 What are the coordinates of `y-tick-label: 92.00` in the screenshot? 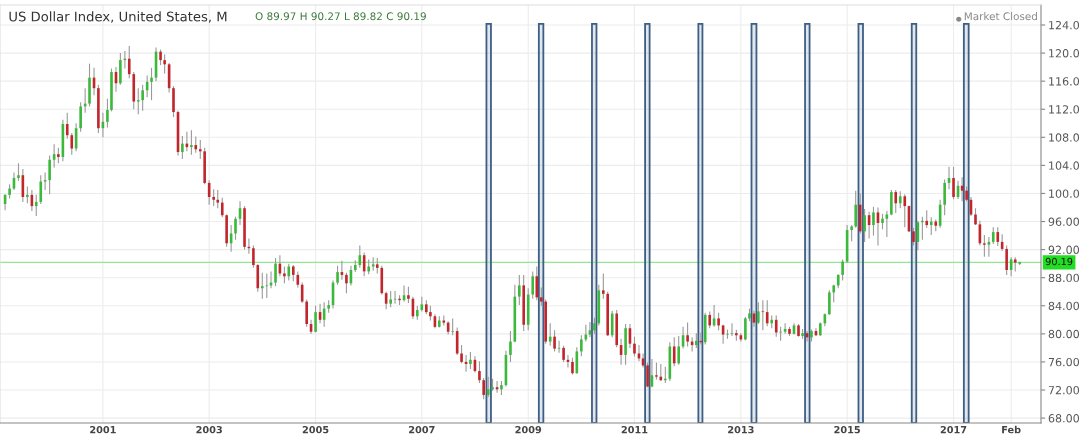 It's located at (1064, 249).